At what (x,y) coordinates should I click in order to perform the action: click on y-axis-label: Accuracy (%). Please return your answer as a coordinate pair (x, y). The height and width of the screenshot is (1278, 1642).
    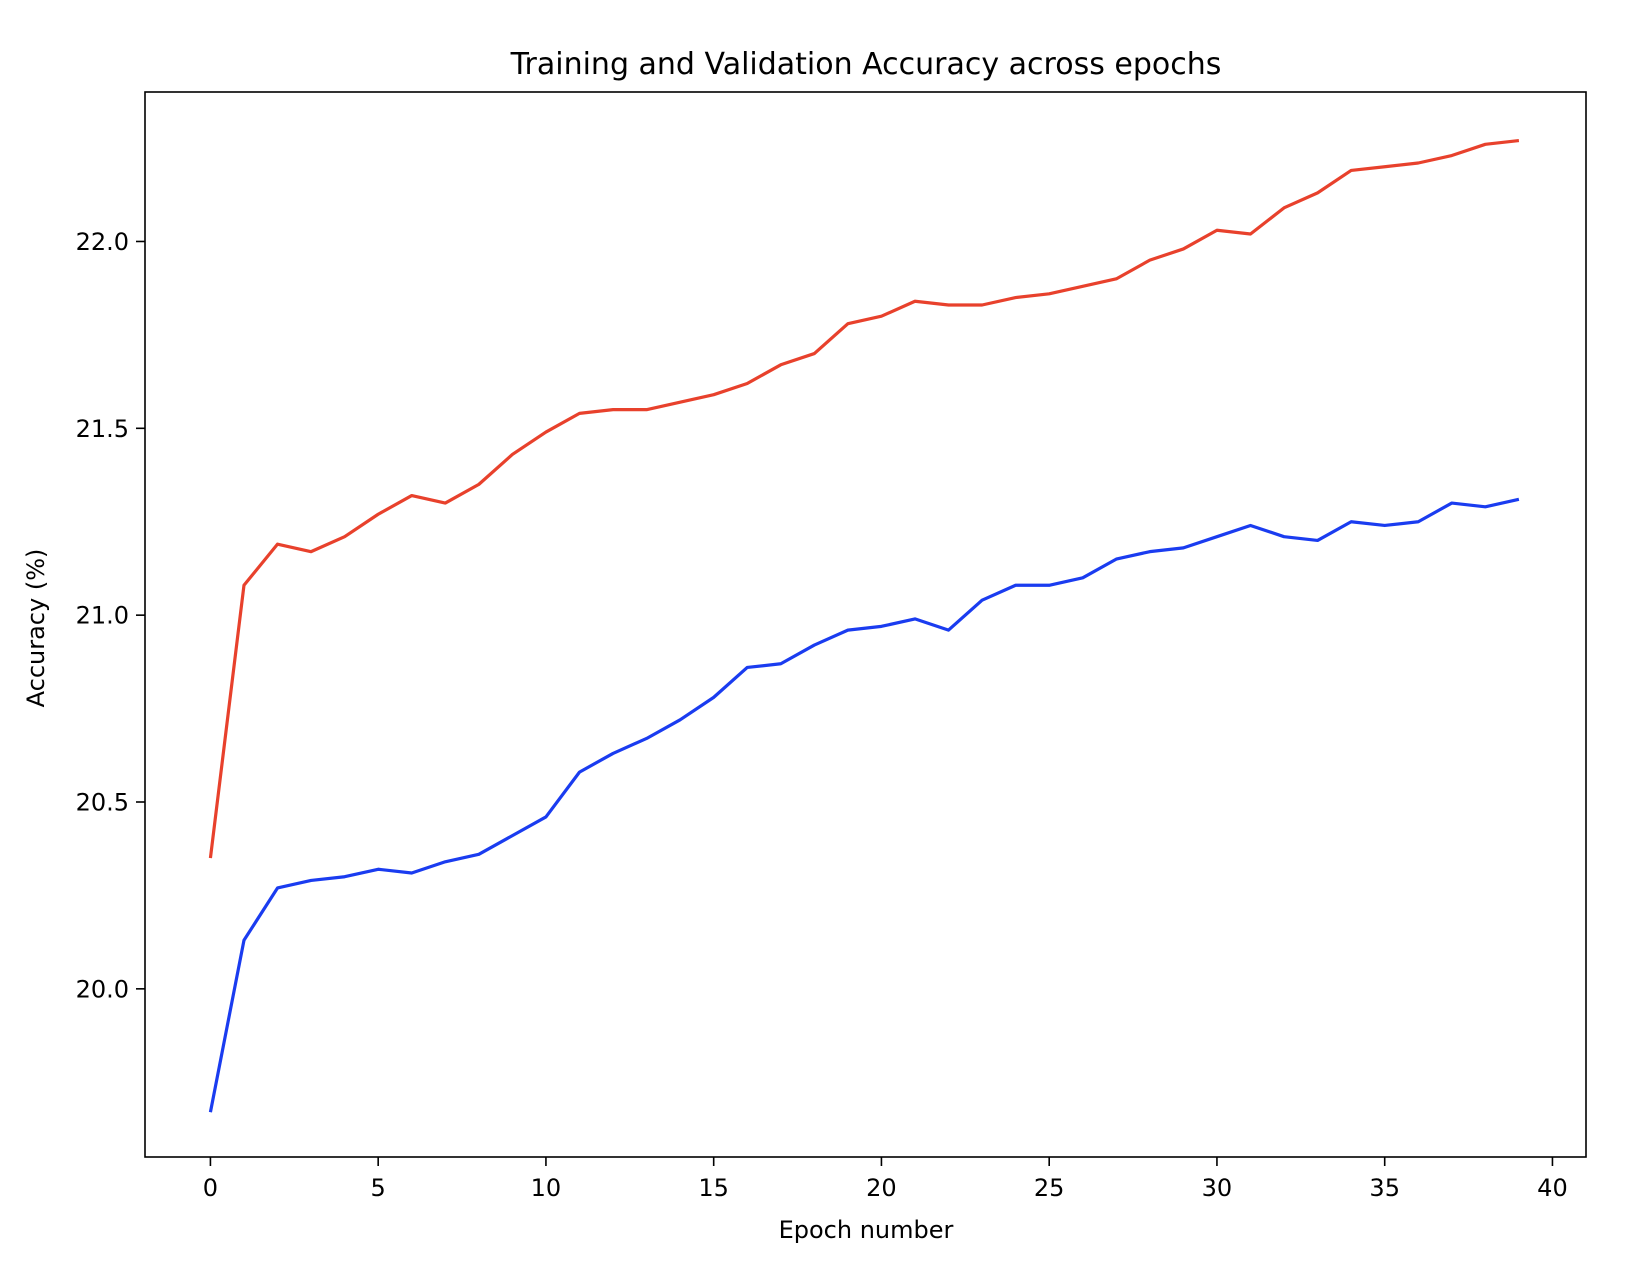
    Looking at the image, I should click on (36, 628).